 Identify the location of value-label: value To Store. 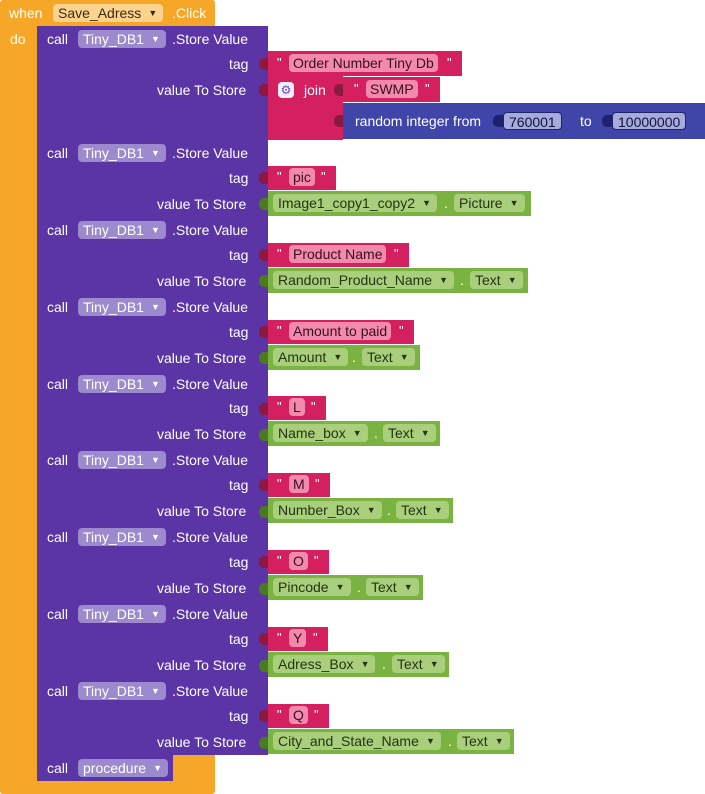
(202, 742).